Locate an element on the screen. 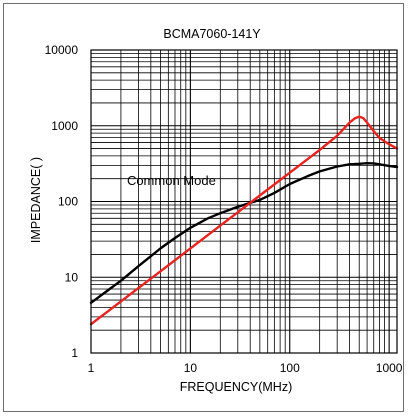 This screenshot has height=417, width=409. x-axis-label: FREQUENCY(MHz) is located at coordinates (236, 387).